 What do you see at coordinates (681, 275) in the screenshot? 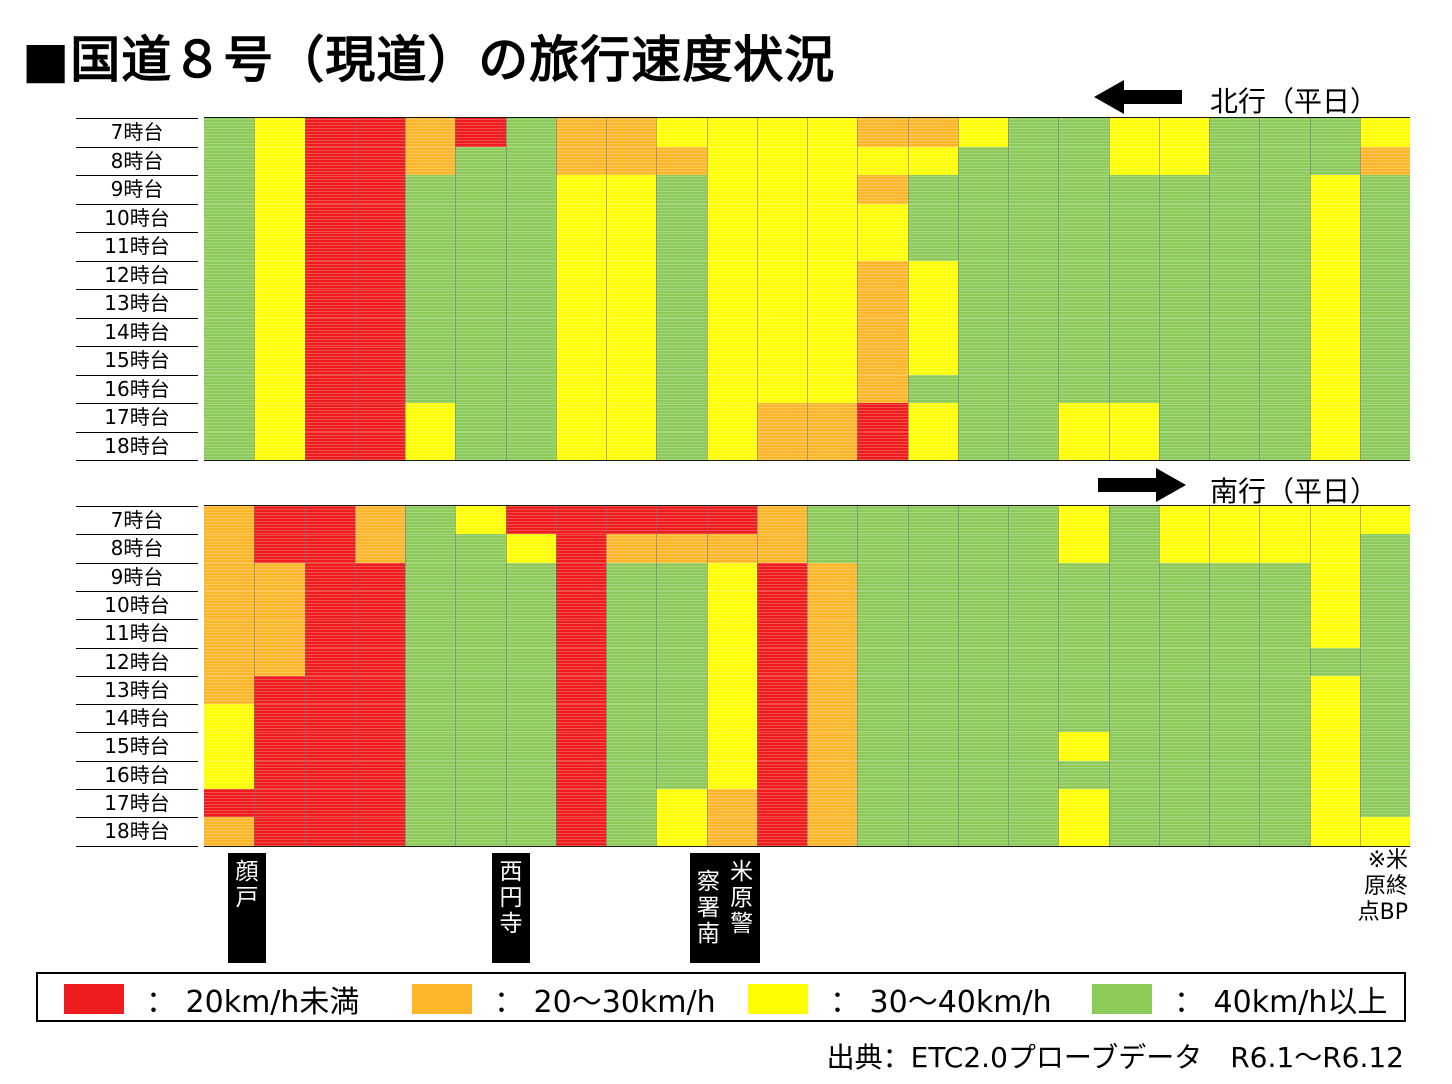
I see `north-cell-h12-s10` at bounding box center [681, 275].